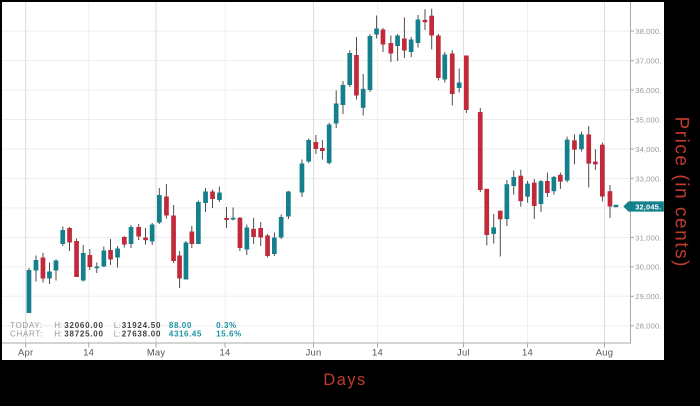 The image size is (700, 406). What do you see at coordinates (141, 333) in the screenshot?
I see `svg-text: 27638.00` at bounding box center [141, 333].